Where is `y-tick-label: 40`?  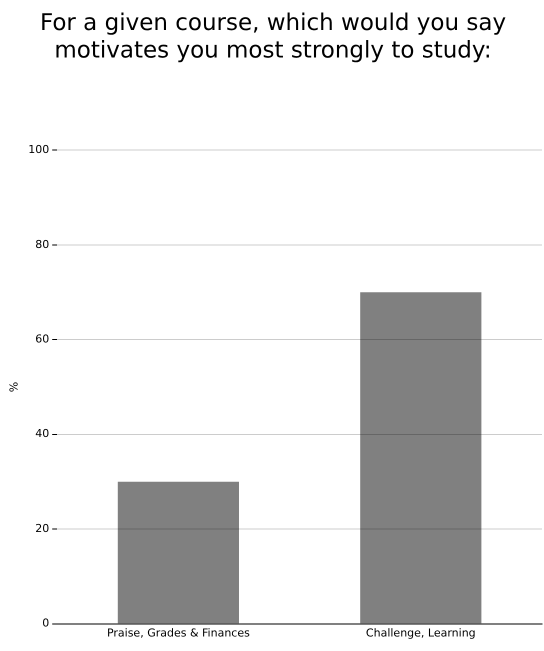
y-tick-label: 40 is located at coordinates (42, 433).